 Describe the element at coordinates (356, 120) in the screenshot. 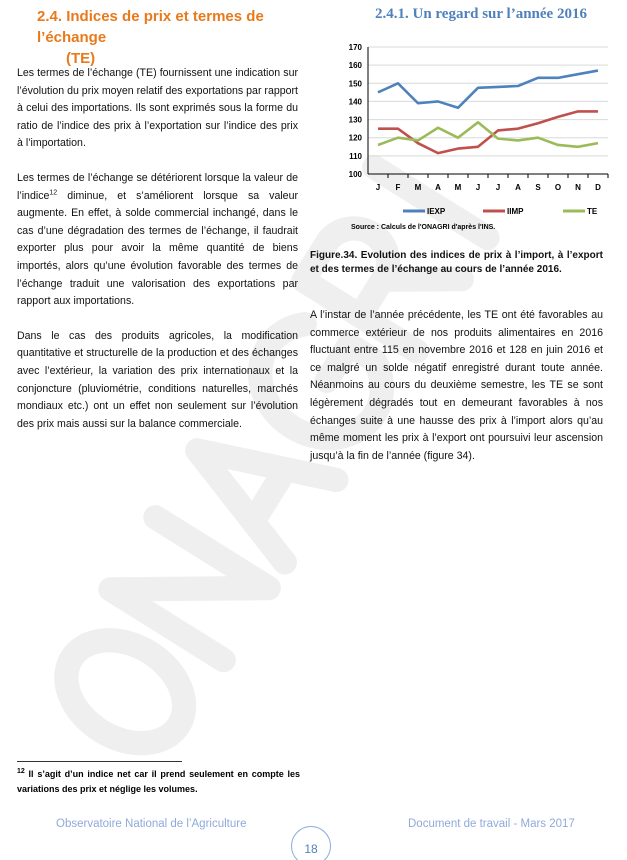

I see `y-tick-label: 130` at that location.